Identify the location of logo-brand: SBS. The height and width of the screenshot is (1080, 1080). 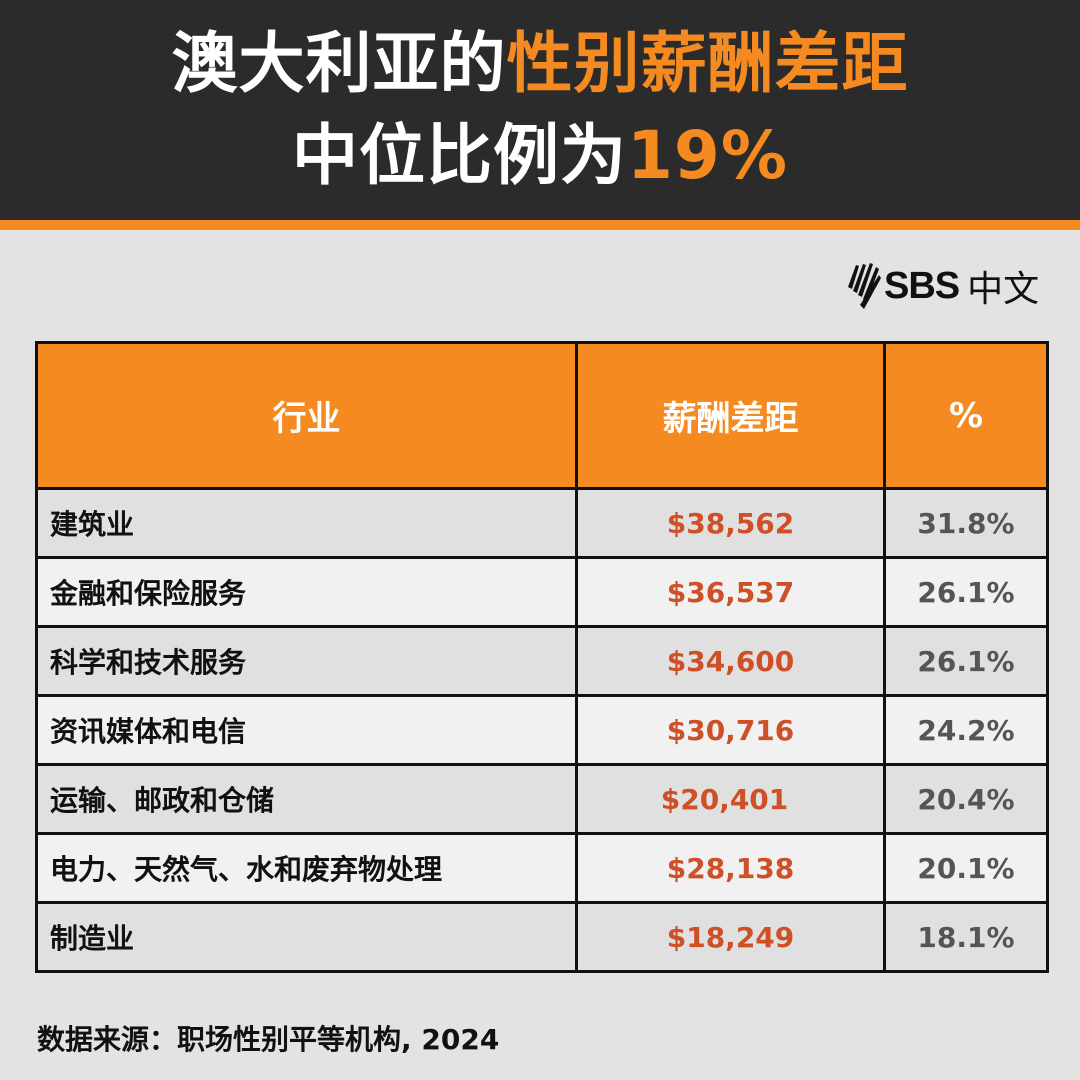
(922, 285).